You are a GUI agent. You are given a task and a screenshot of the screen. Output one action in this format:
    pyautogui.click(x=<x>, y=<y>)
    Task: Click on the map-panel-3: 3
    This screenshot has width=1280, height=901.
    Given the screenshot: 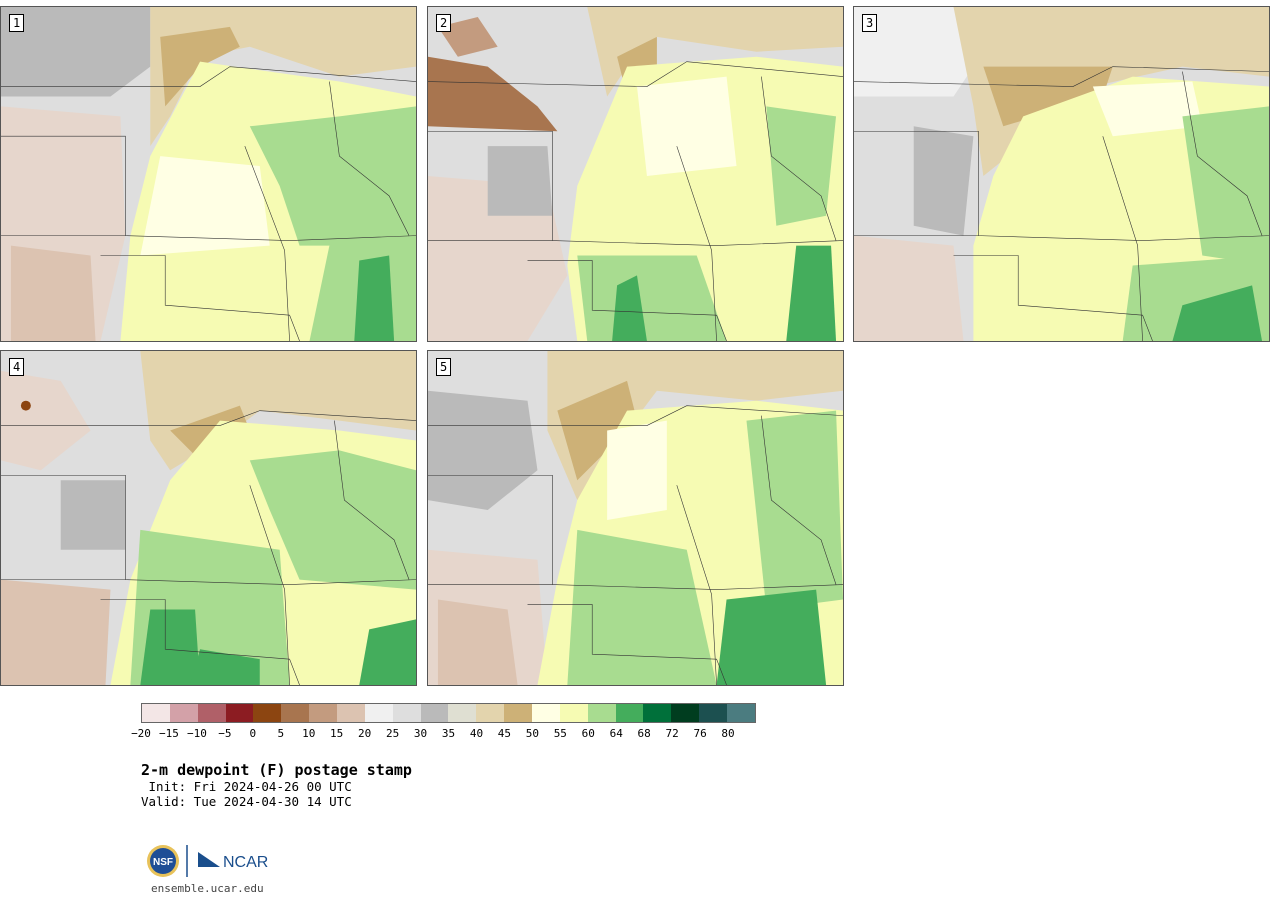 What is the action you would take?
    pyautogui.click(x=1061, y=174)
    